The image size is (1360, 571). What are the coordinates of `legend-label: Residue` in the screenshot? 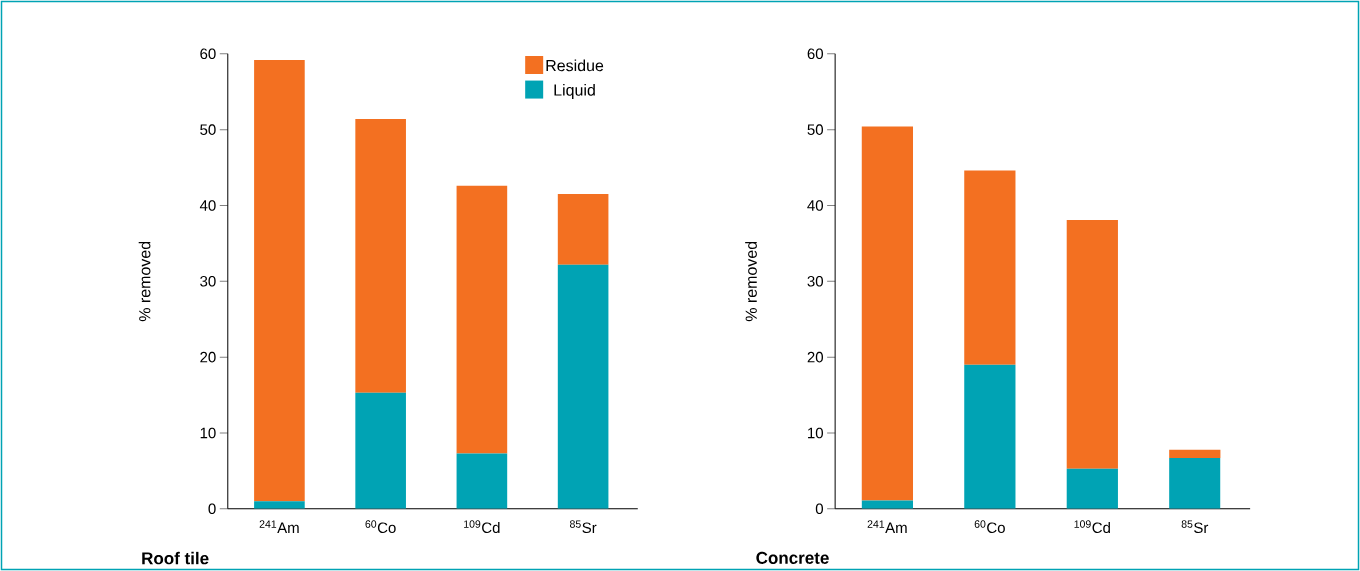 It's located at (575, 65).